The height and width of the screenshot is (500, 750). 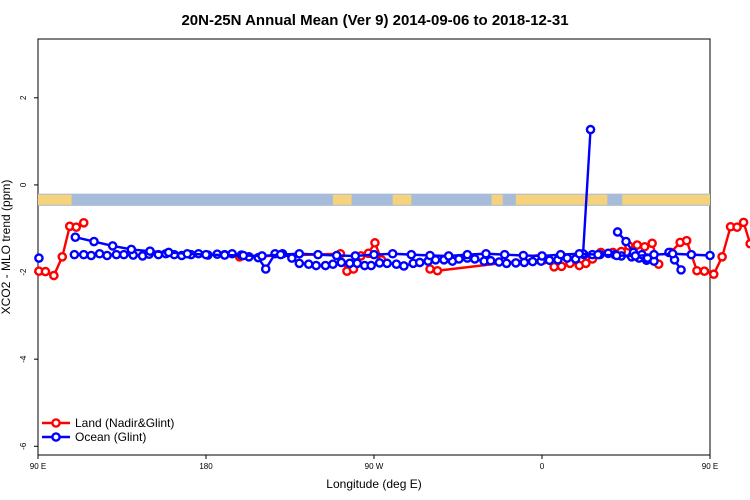 I want to click on y-tick-label: 2, so click(x=23, y=97).